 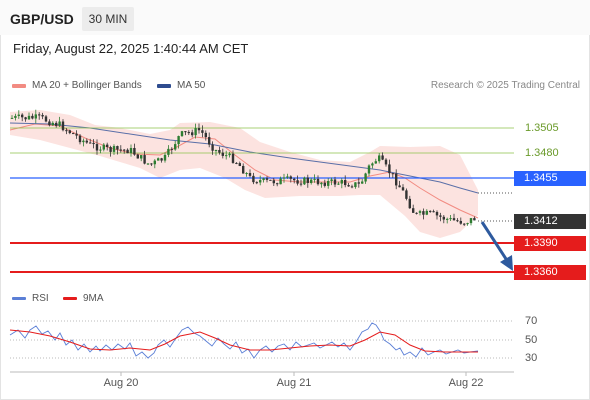 What do you see at coordinates (42, 19) in the screenshot?
I see `currency-pair-title: GBP/USD` at bounding box center [42, 19].